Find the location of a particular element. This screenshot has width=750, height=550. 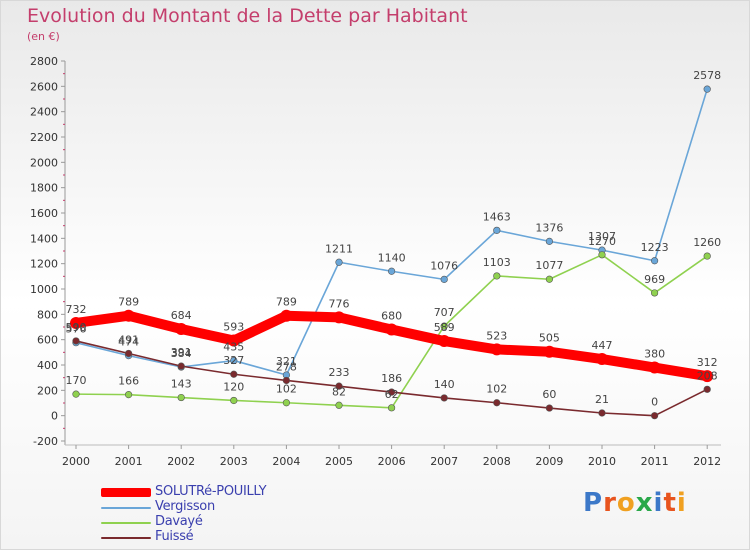

logo-letter: t is located at coordinates (670, 503).